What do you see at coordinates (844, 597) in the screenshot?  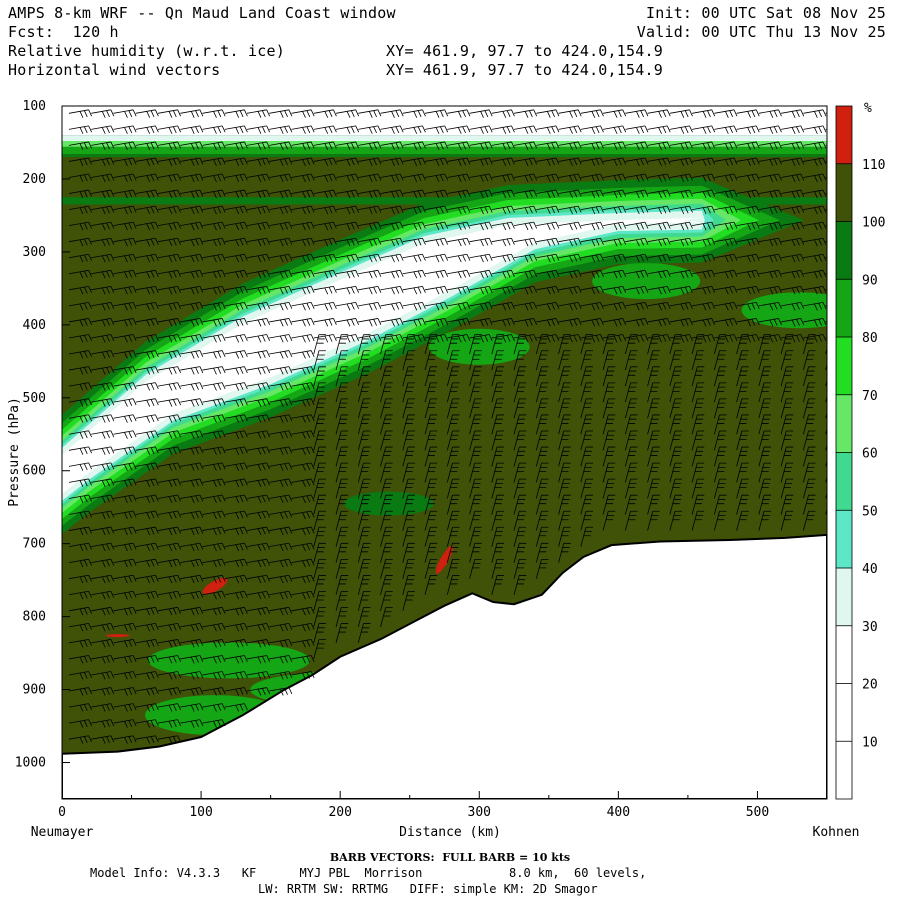 I see `colorbar-swatch` at bounding box center [844, 597].